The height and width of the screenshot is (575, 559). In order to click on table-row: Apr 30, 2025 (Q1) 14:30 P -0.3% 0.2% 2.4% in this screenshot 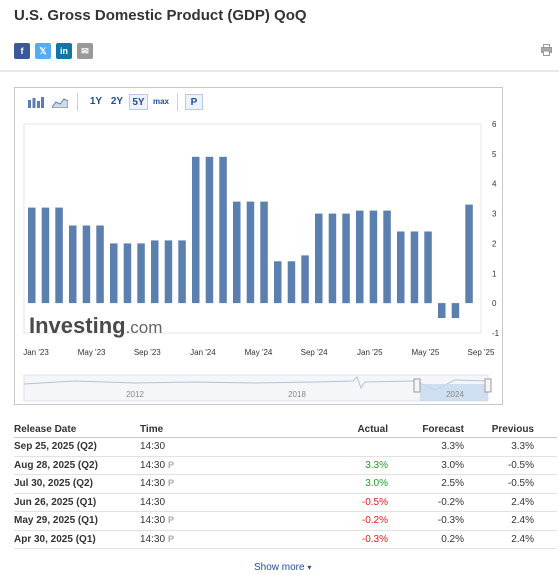, I will do `click(285, 540)`.